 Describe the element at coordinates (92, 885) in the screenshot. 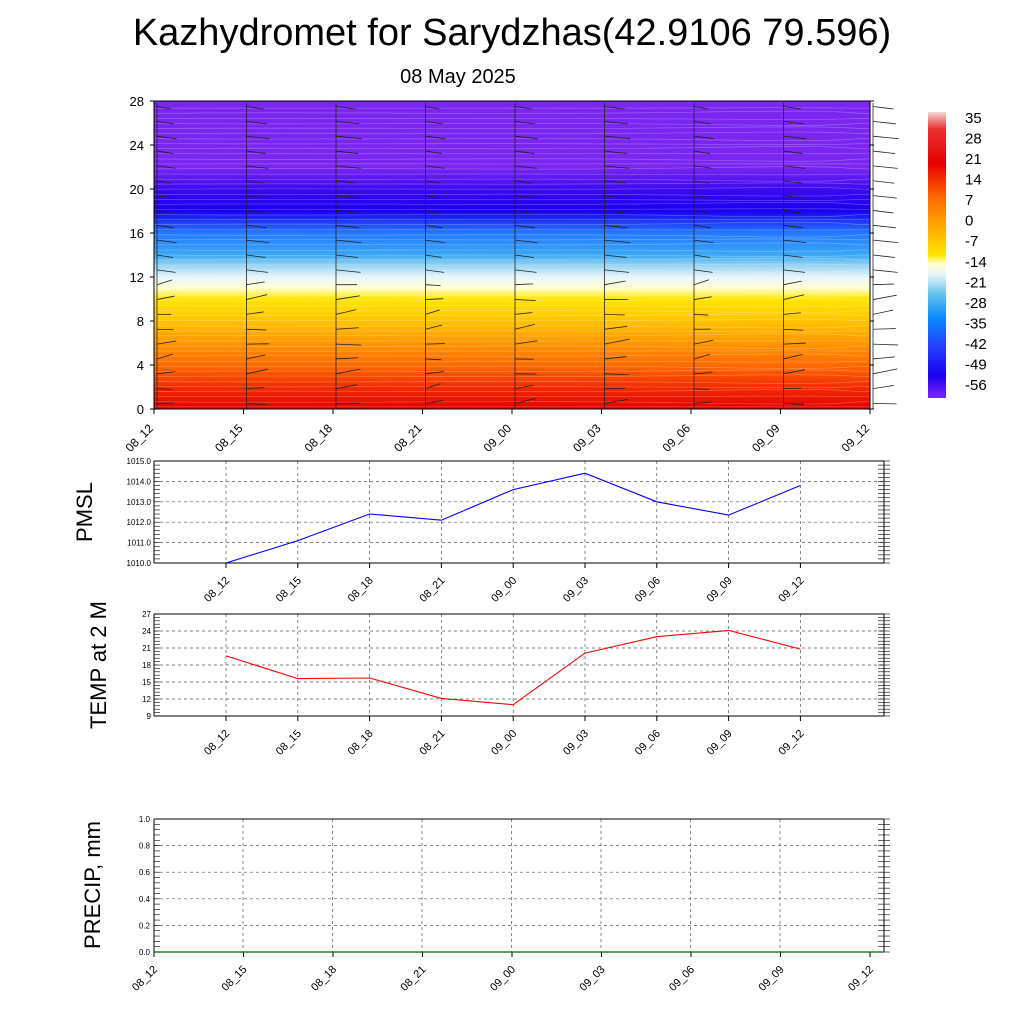

I see `y-axis-label: PRECIP, mm` at that location.